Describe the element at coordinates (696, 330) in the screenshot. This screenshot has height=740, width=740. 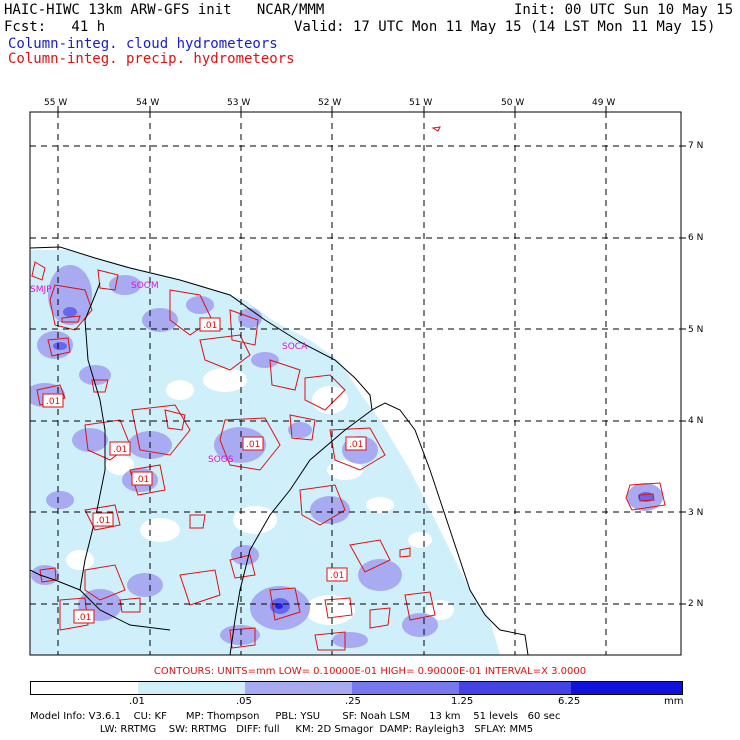
I see `lat-label-5n: 5 N` at that location.